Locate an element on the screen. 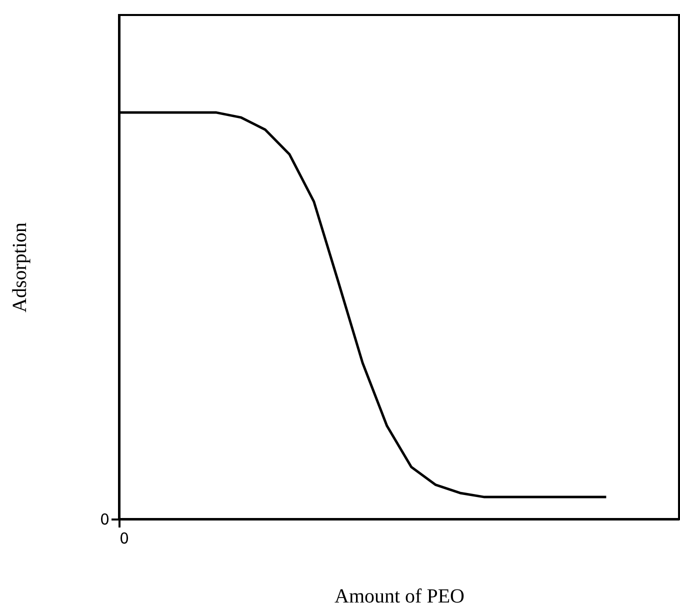  y-axis-title: Adsorption is located at coordinates (19, 267).